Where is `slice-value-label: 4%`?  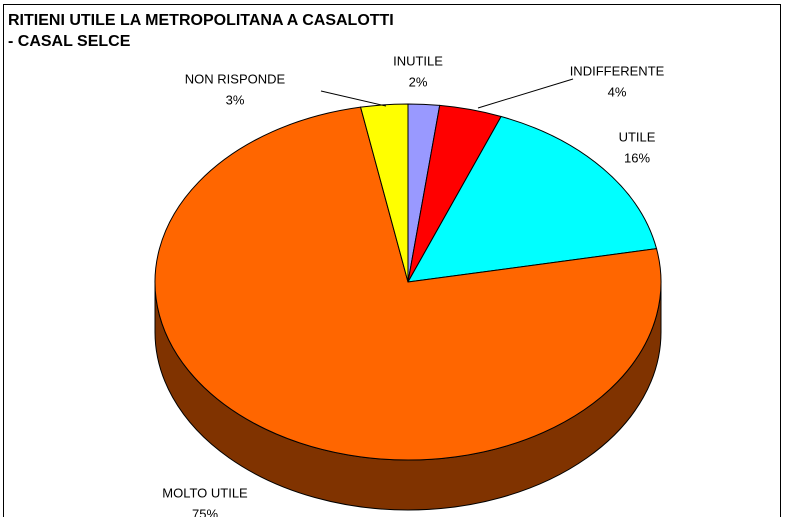 slice-value-label: 4% is located at coordinates (617, 91).